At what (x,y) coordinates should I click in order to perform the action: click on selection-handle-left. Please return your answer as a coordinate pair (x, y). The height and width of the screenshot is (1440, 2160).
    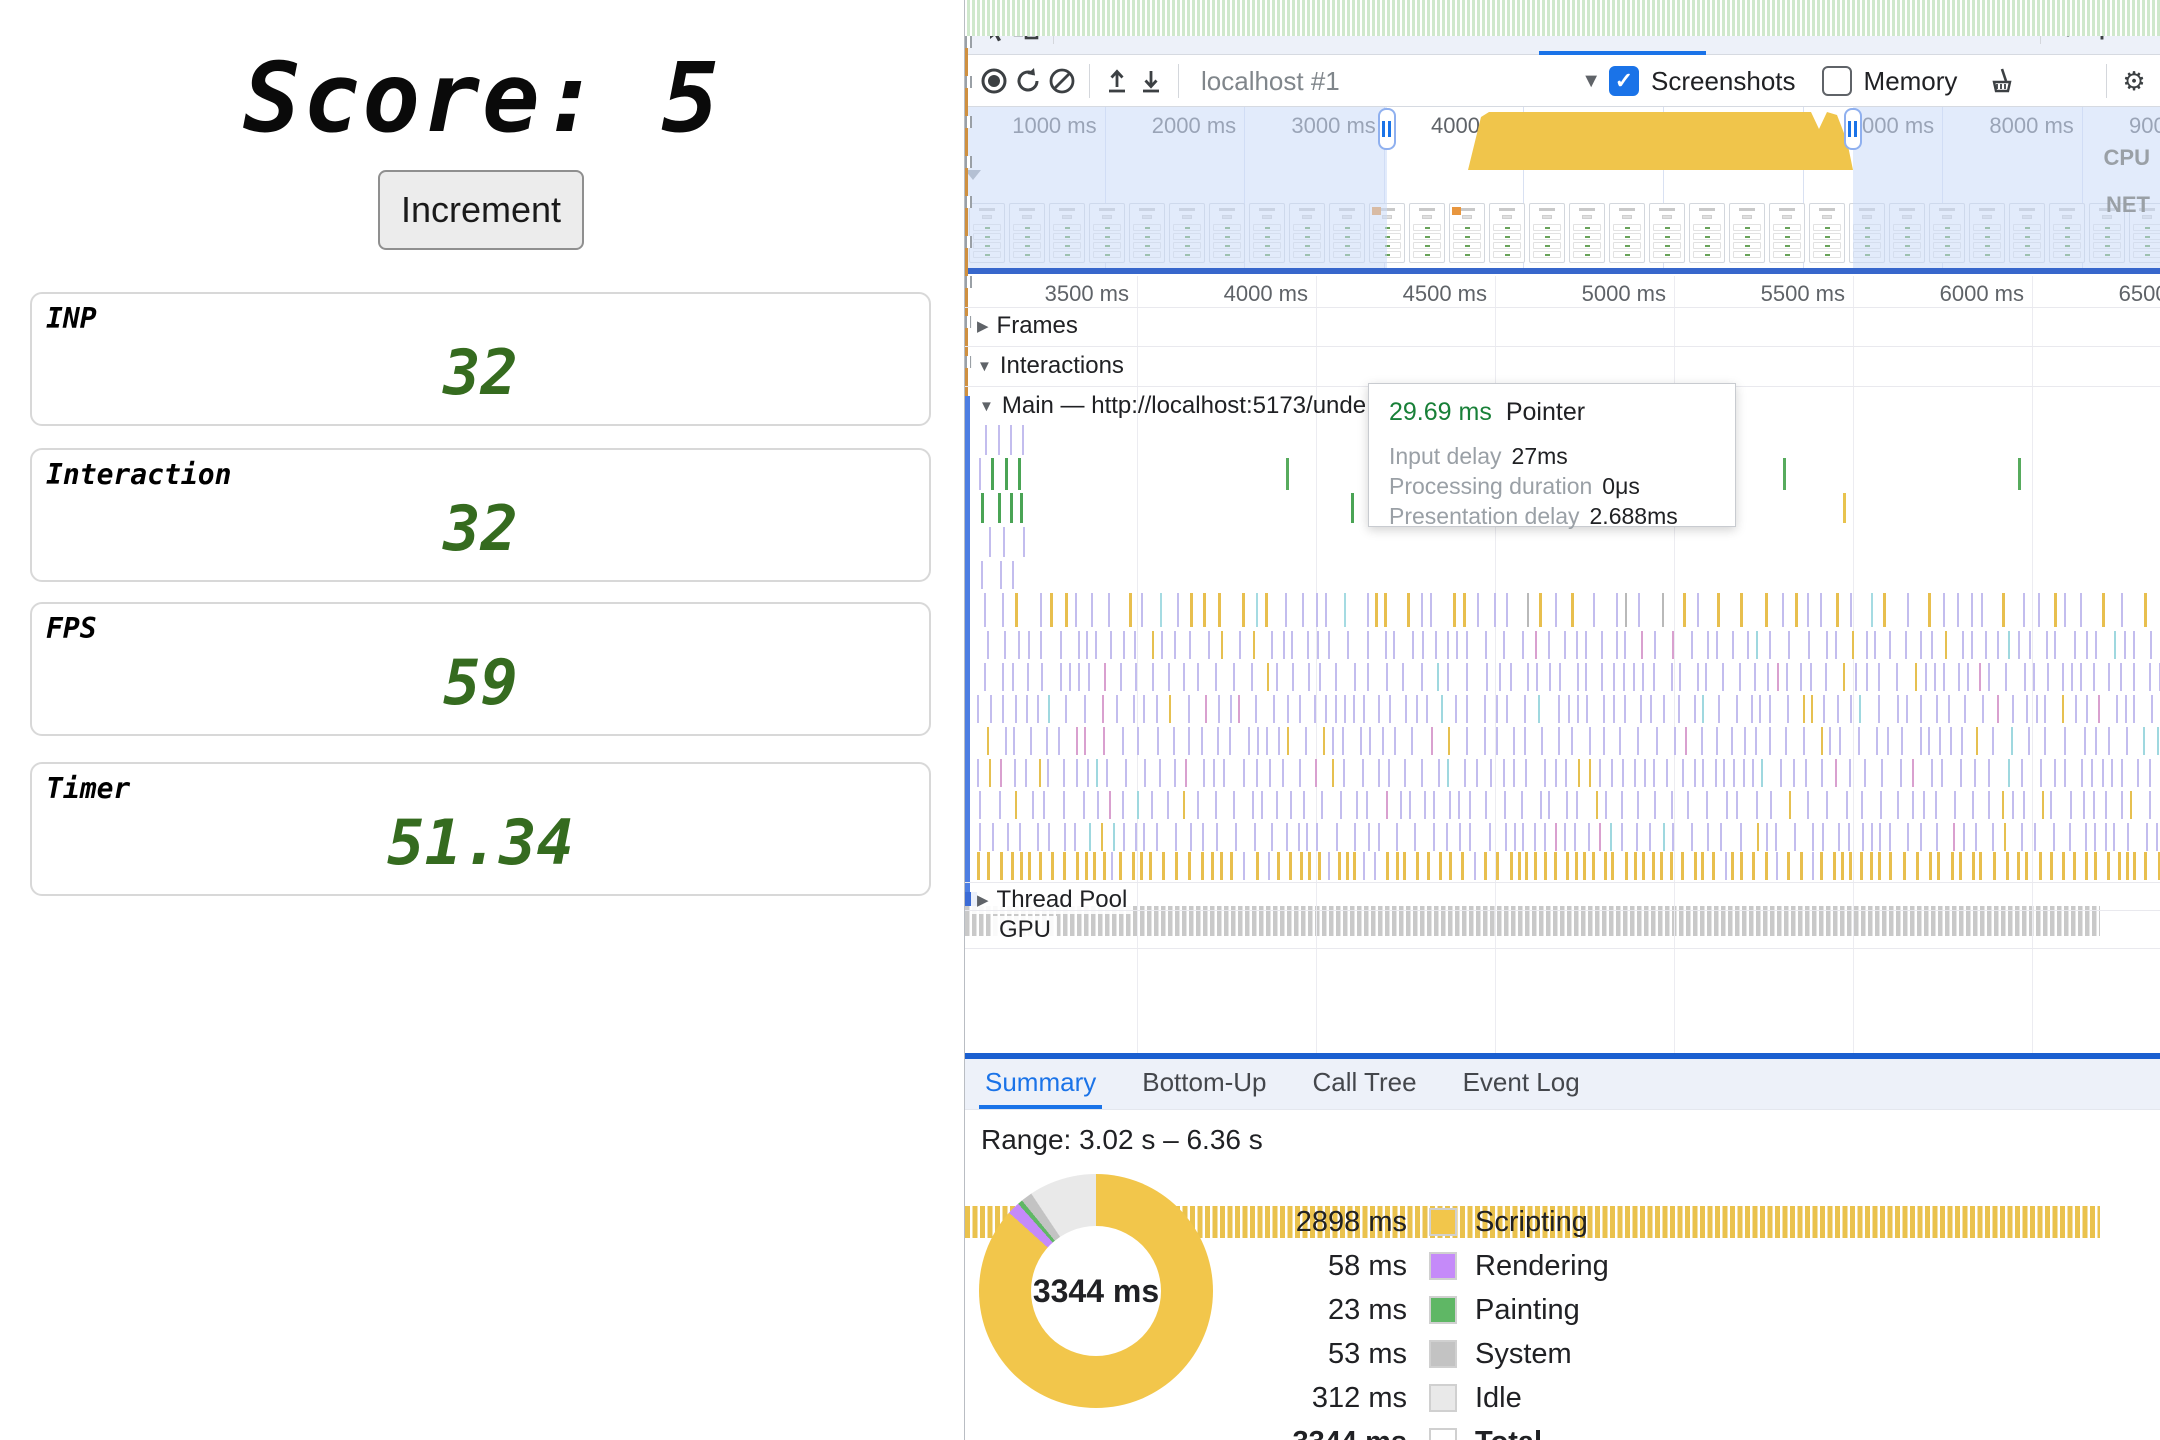
    Looking at the image, I should click on (1386, 129).